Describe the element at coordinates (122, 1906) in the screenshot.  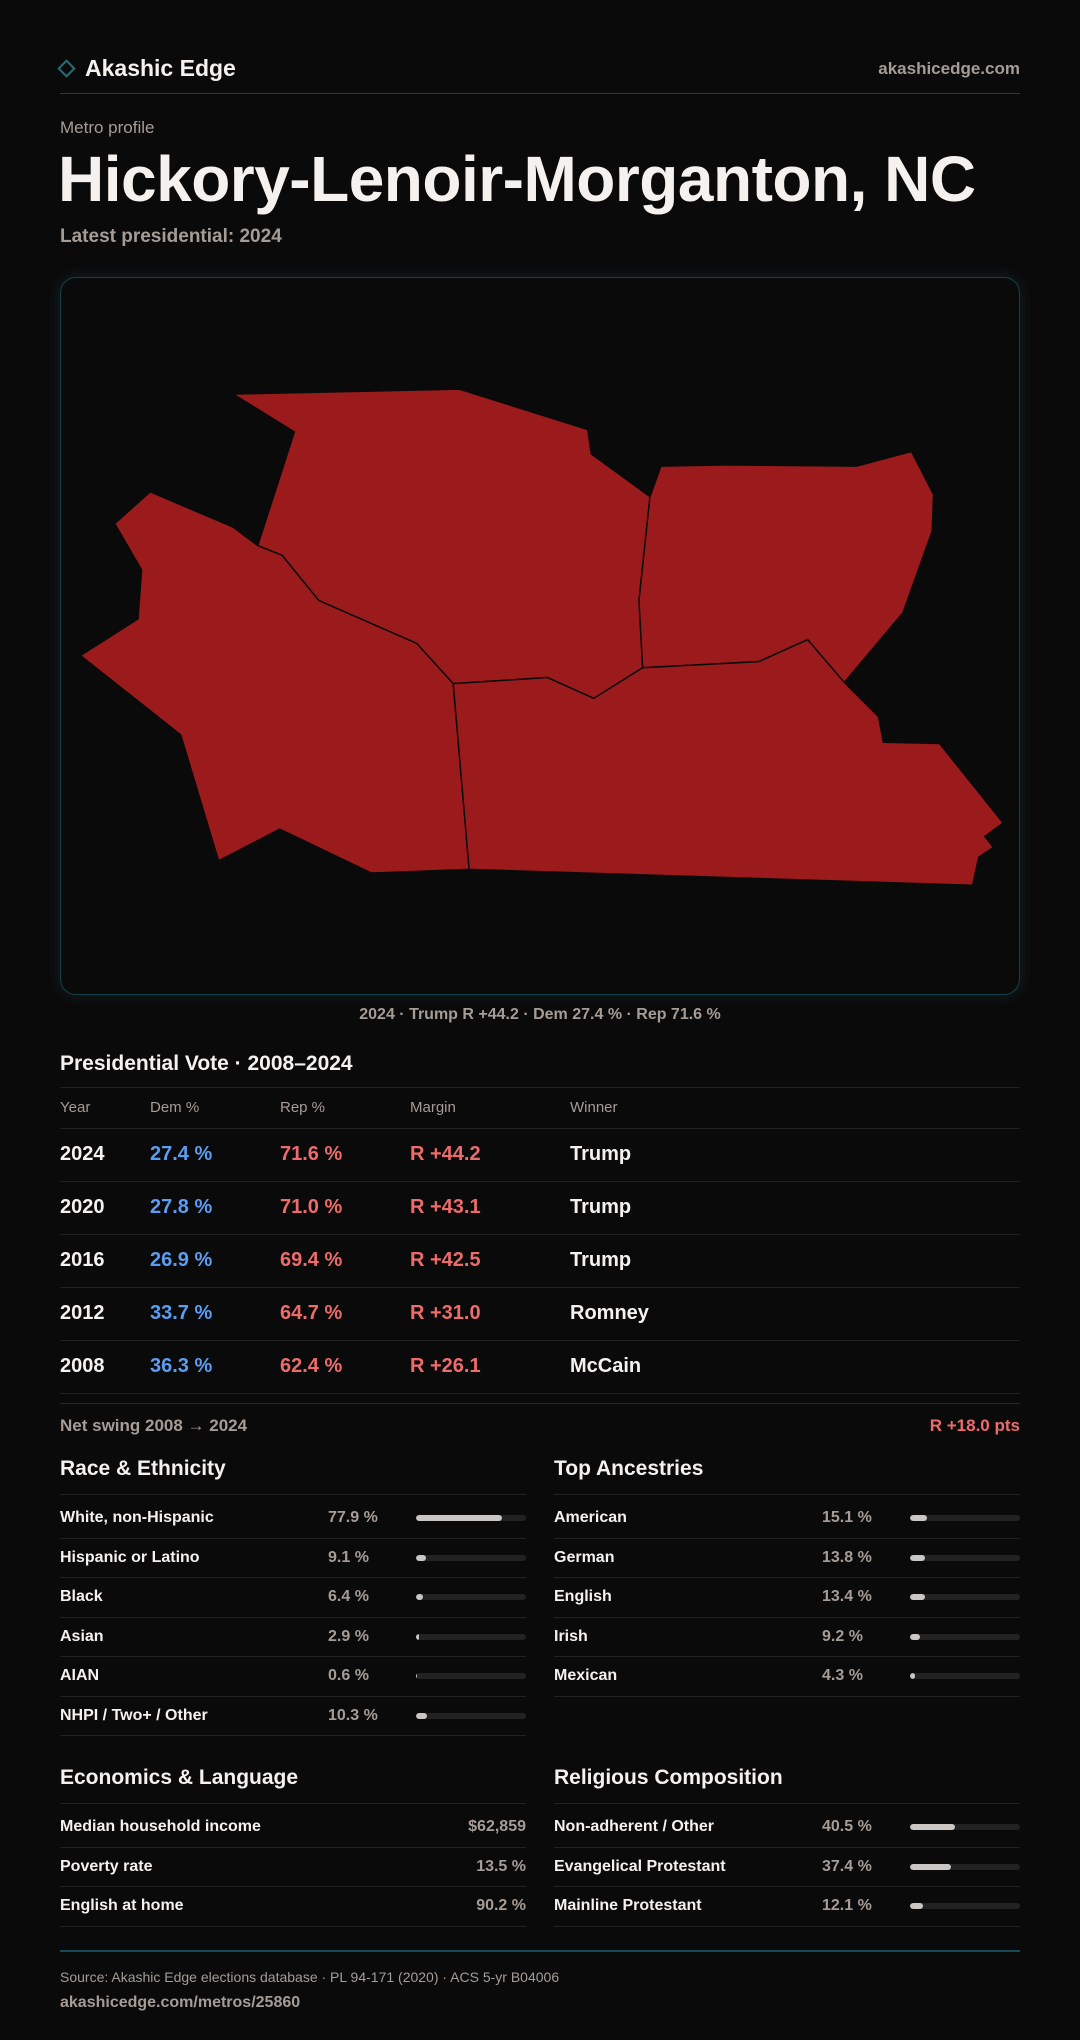
I see `item-label: English at home` at that location.